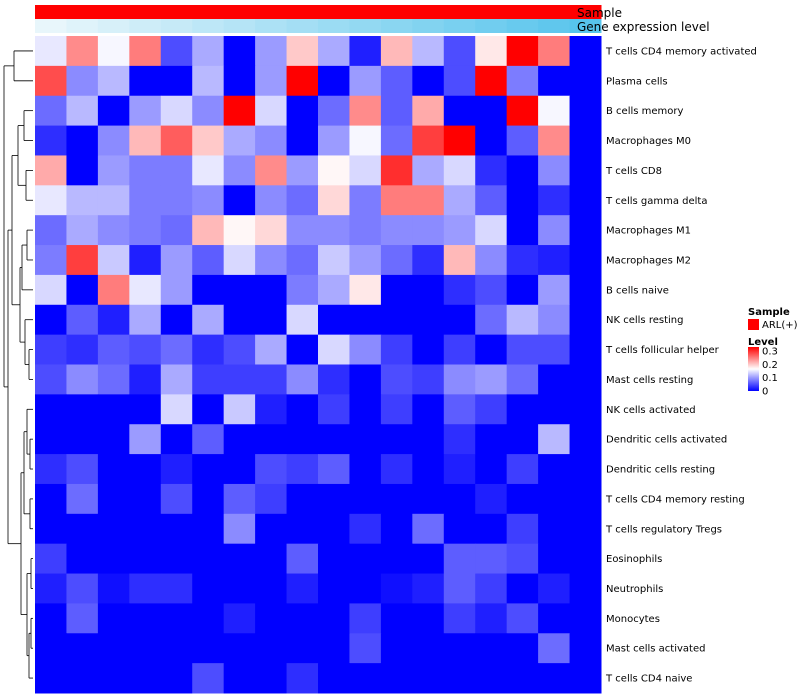  Describe the element at coordinates (662, 350) in the screenshot. I see `row-label: T cells follicular helper` at that location.